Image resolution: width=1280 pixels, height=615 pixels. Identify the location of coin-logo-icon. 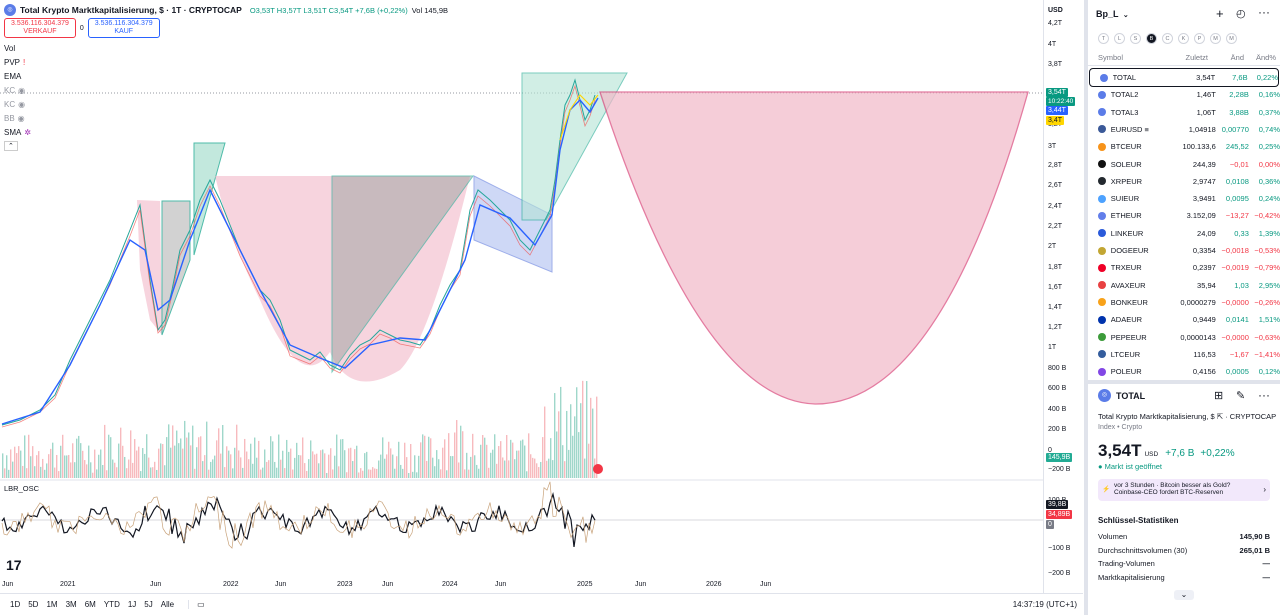
(1102, 302).